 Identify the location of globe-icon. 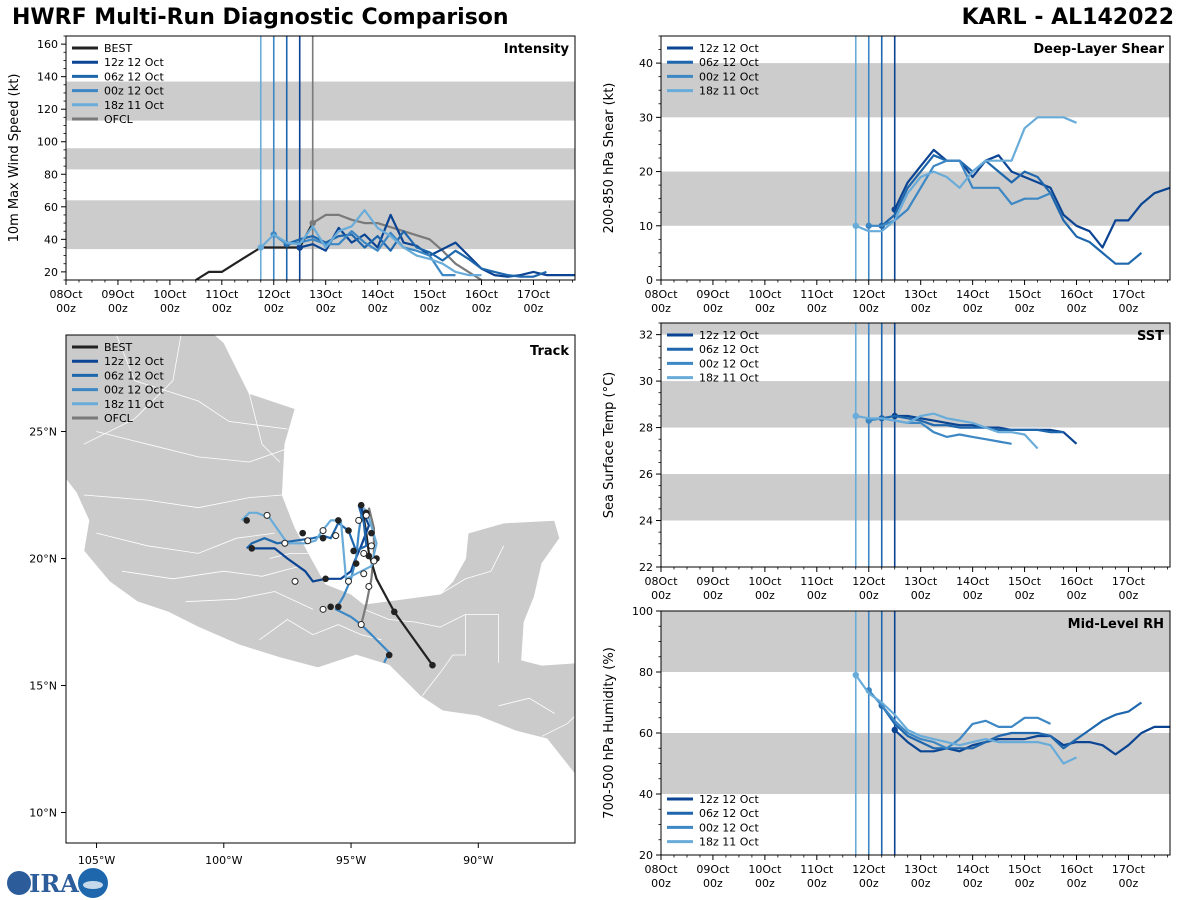
(19, 883).